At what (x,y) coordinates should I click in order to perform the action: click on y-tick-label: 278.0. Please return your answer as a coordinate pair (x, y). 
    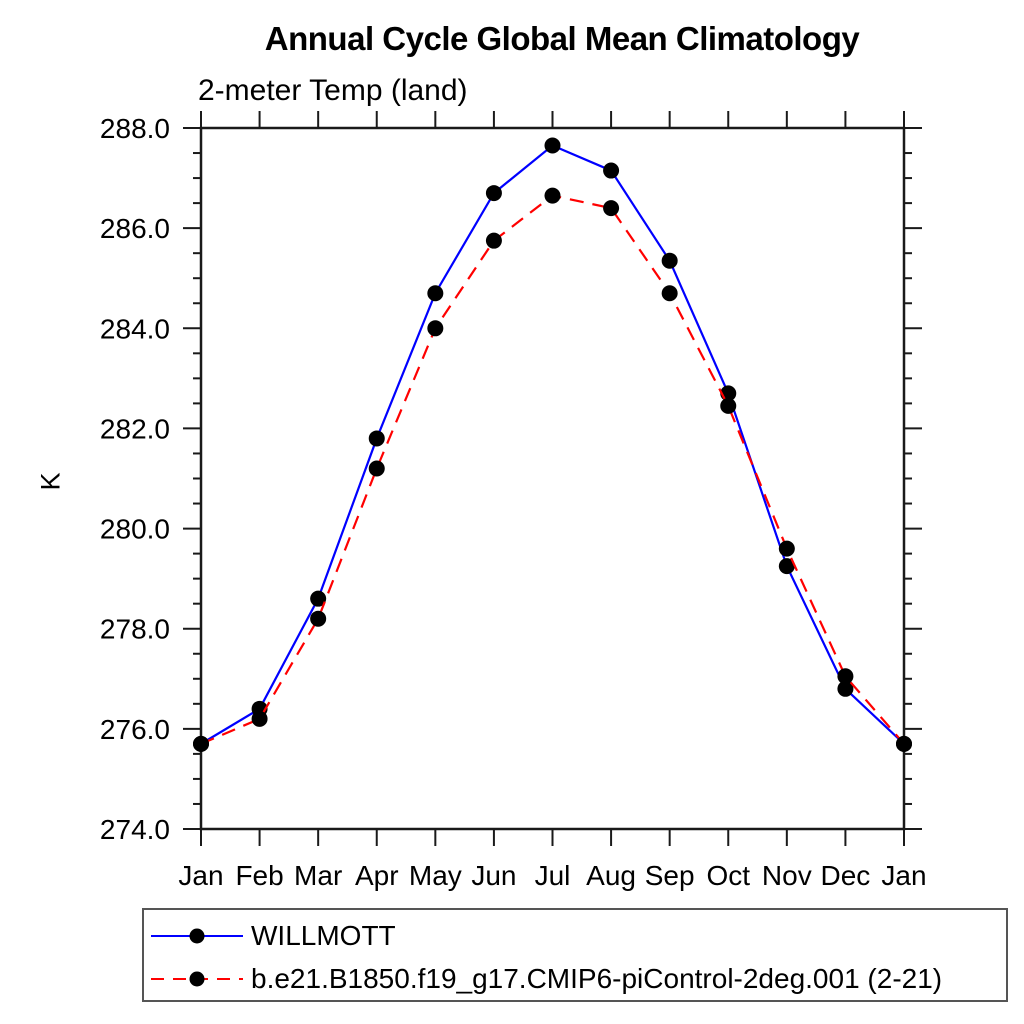
    Looking at the image, I should click on (135, 629).